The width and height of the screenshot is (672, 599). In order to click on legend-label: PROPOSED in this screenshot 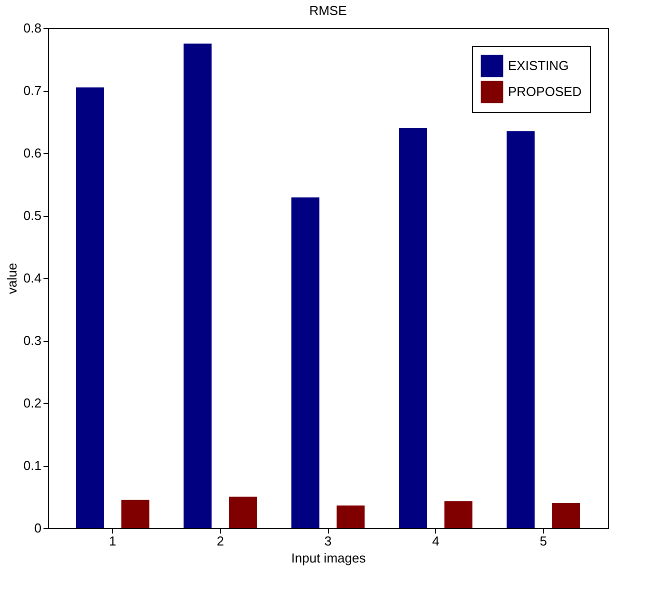, I will do `click(545, 91)`.